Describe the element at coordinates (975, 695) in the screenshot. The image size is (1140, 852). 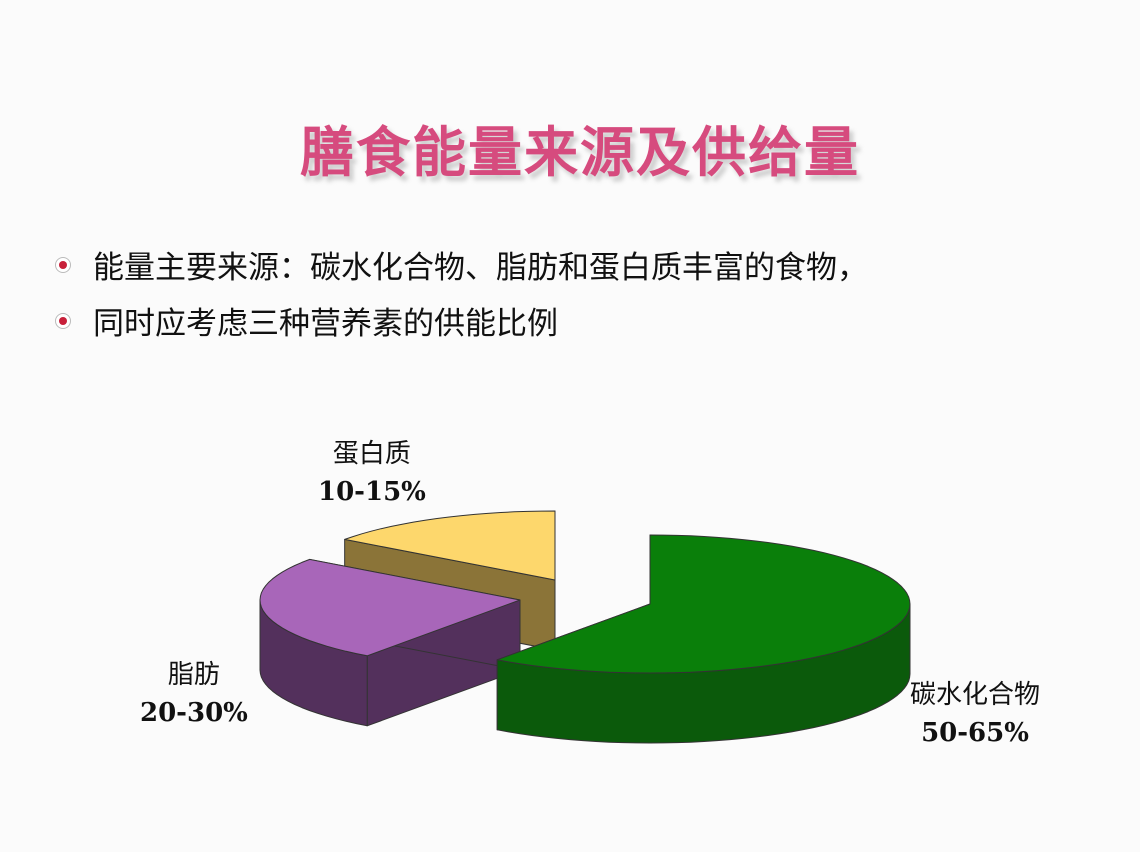
I see `slice-name: 碳水化合物` at that location.